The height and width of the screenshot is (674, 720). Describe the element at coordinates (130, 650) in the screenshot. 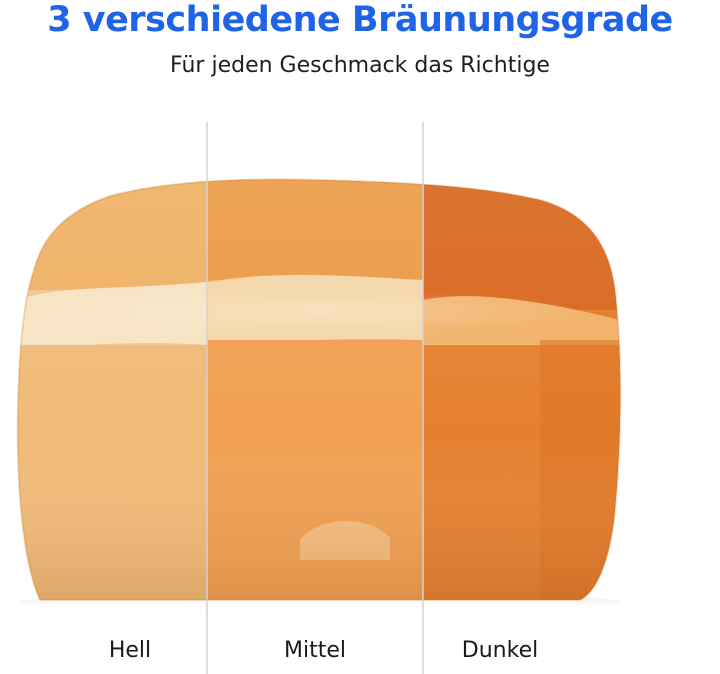

I see `label-hell: Hell` at that location.